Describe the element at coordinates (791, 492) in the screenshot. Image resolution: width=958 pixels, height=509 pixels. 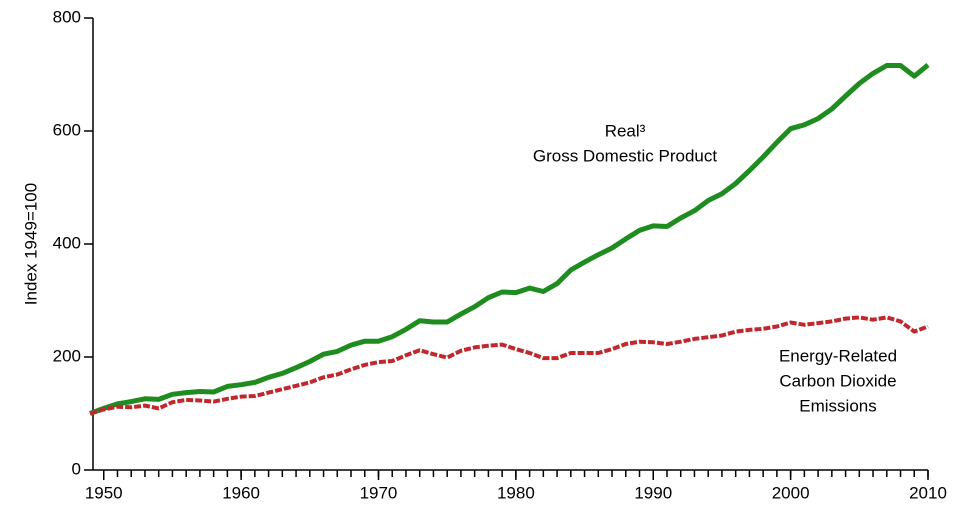
I see `x-tick-label: 2000` at that location.